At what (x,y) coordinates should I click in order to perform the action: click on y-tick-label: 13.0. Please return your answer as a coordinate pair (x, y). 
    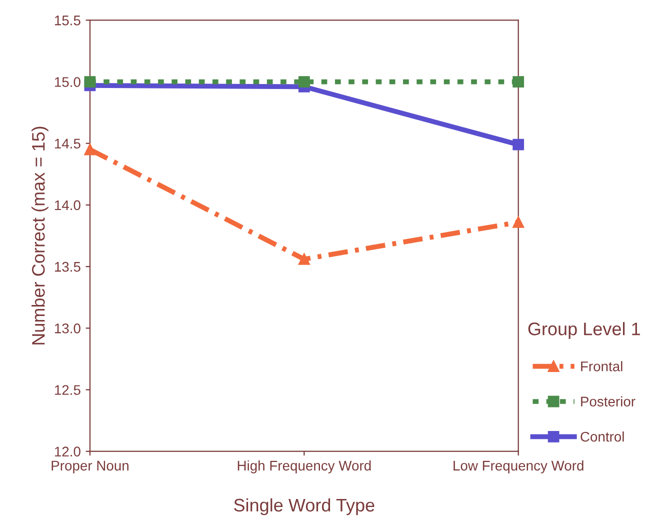
    Looking at the image, I should click on (67, 328).